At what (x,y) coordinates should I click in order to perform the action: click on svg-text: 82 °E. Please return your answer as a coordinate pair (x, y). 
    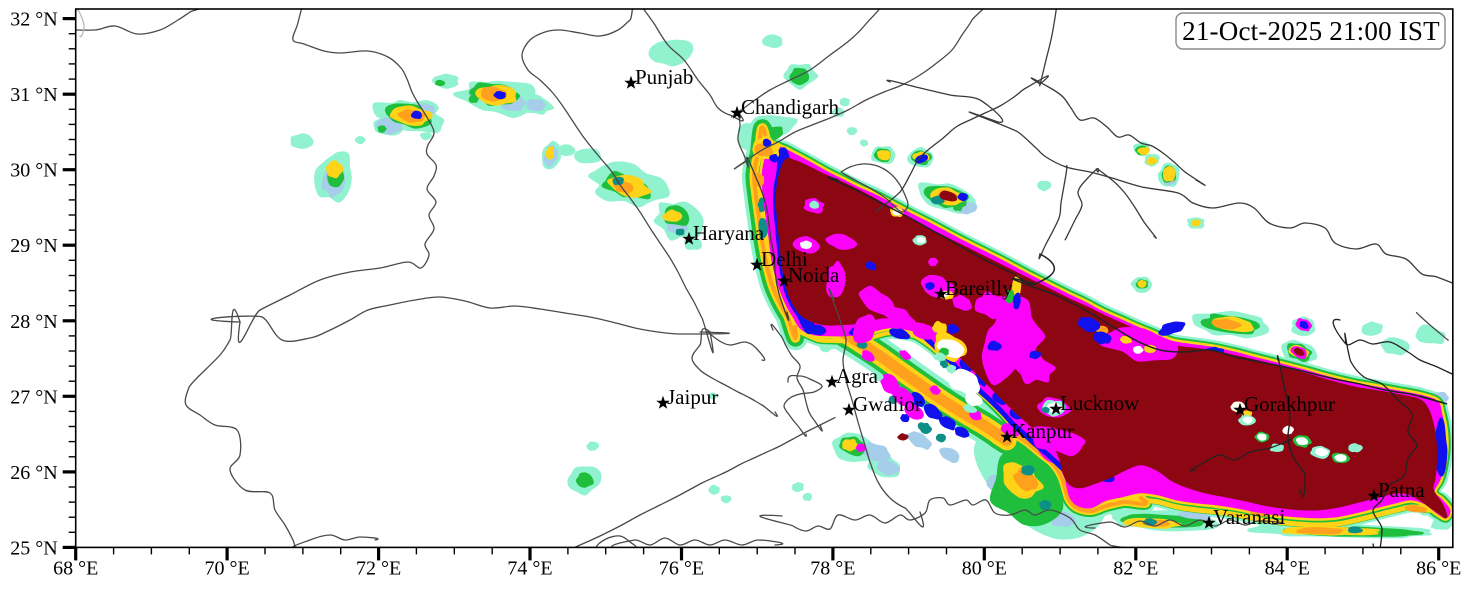
    Looking at the image, I should click on (1135, 568).